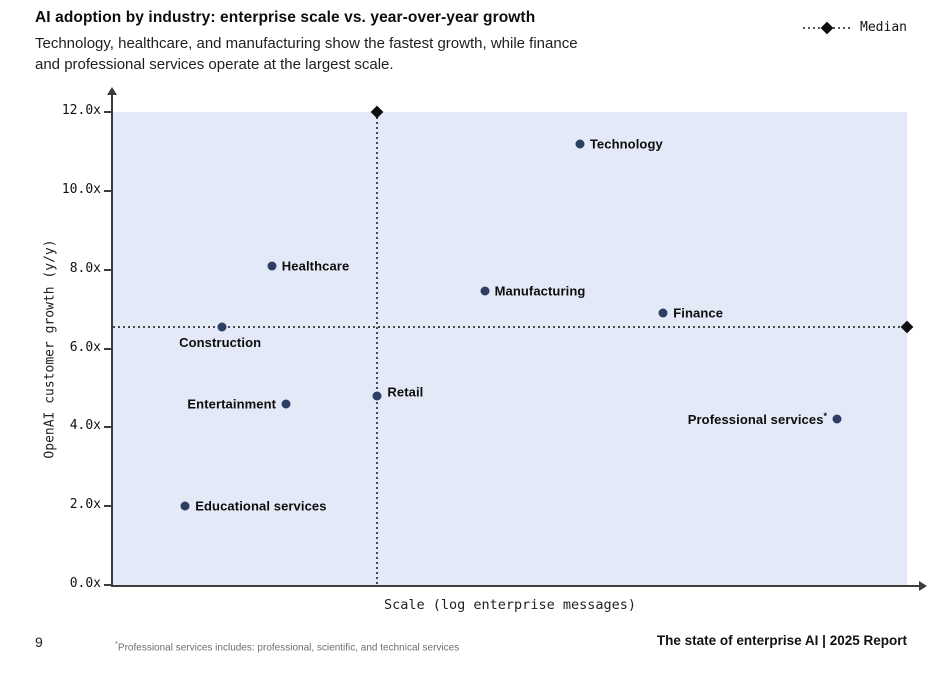  I want to click on x-axis-line, so click(516, 586).